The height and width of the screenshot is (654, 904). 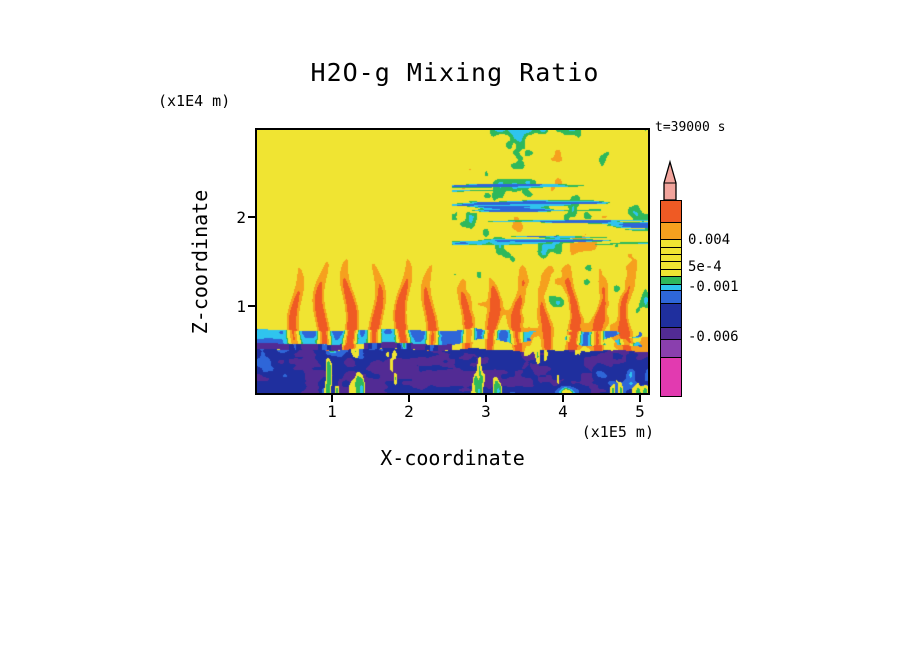 I want to click on colorbar, so click(x=671, y=298).